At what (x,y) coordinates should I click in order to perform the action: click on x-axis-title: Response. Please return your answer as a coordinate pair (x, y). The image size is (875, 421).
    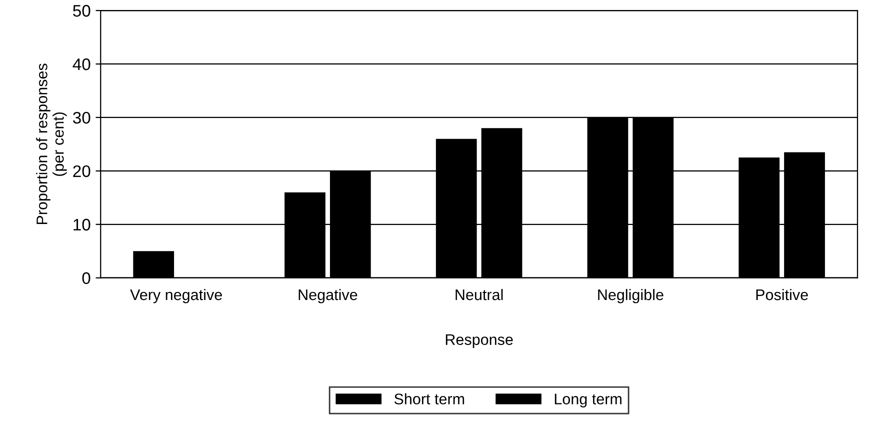
    Looking at the image, I should click on (479, 341).